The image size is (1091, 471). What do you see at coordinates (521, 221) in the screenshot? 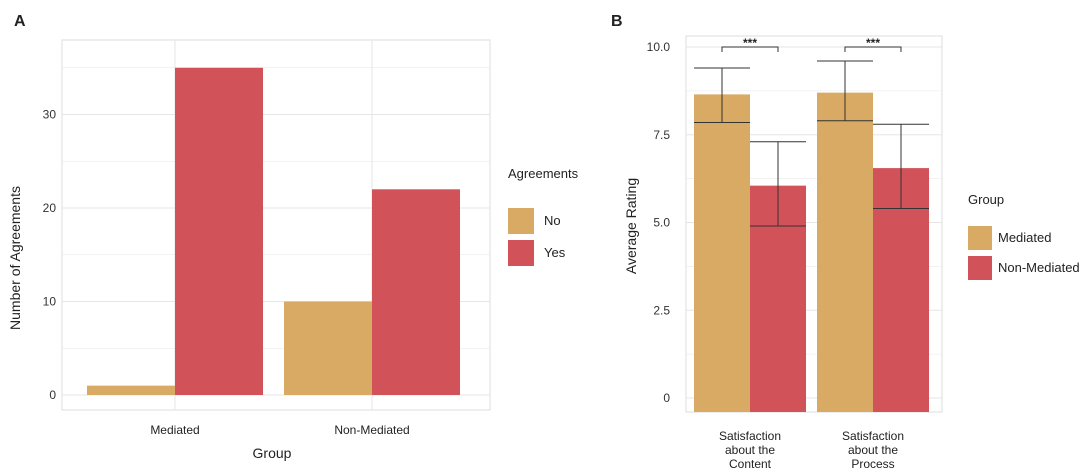
I see `panel-a-legend-key-no` at bounding box center [521, 221].